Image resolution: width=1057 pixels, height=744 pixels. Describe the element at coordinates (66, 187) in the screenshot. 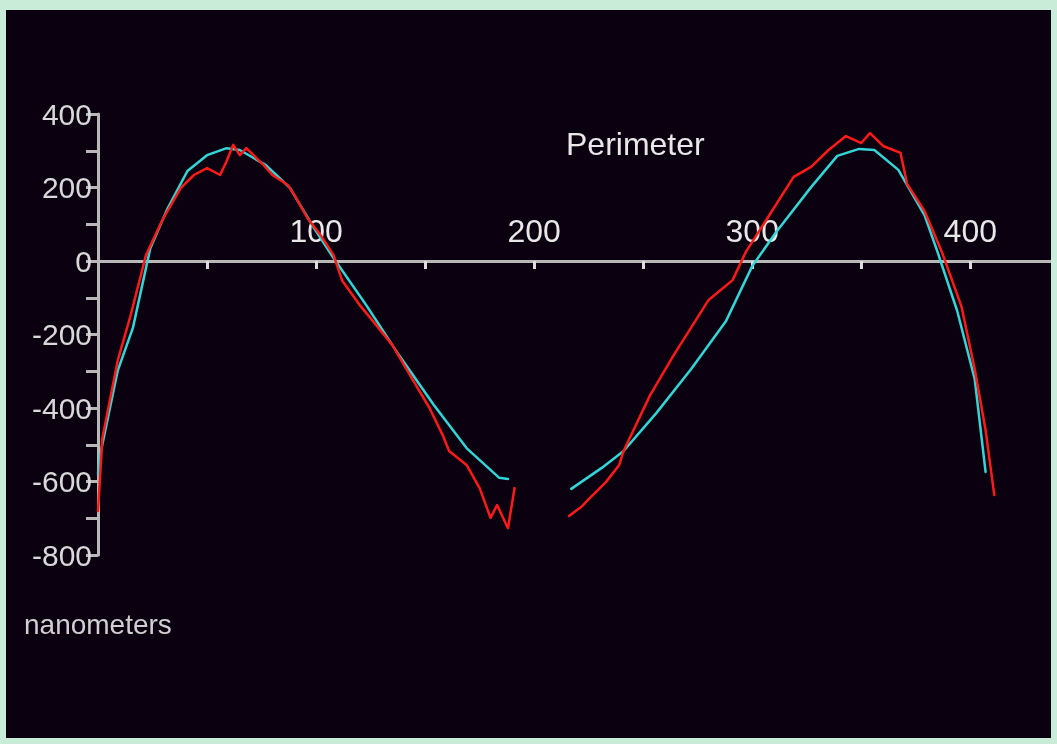

I see `y-tick-label: 200` at that location.